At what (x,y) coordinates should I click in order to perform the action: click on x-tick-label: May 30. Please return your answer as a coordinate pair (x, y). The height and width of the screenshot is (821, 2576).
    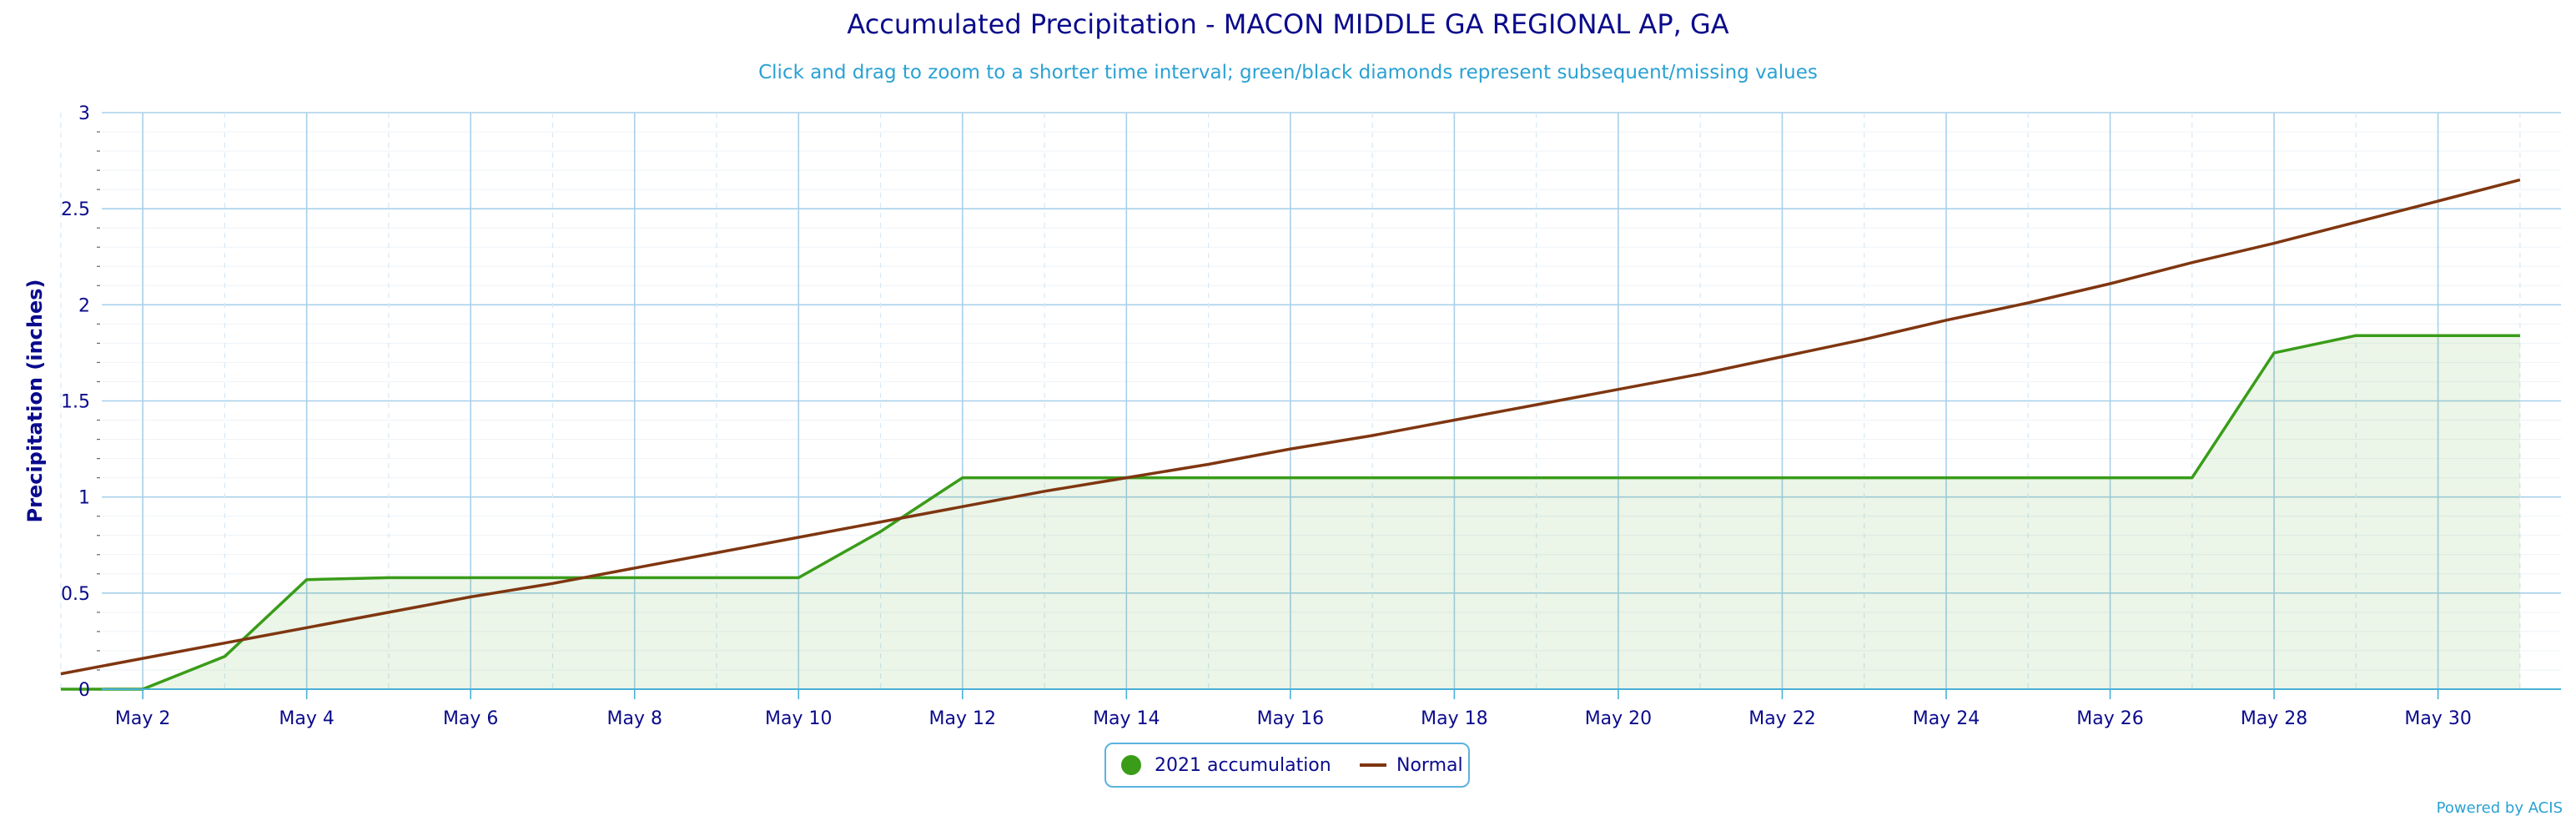
    Looking at the image, I should click on (2437, 719).